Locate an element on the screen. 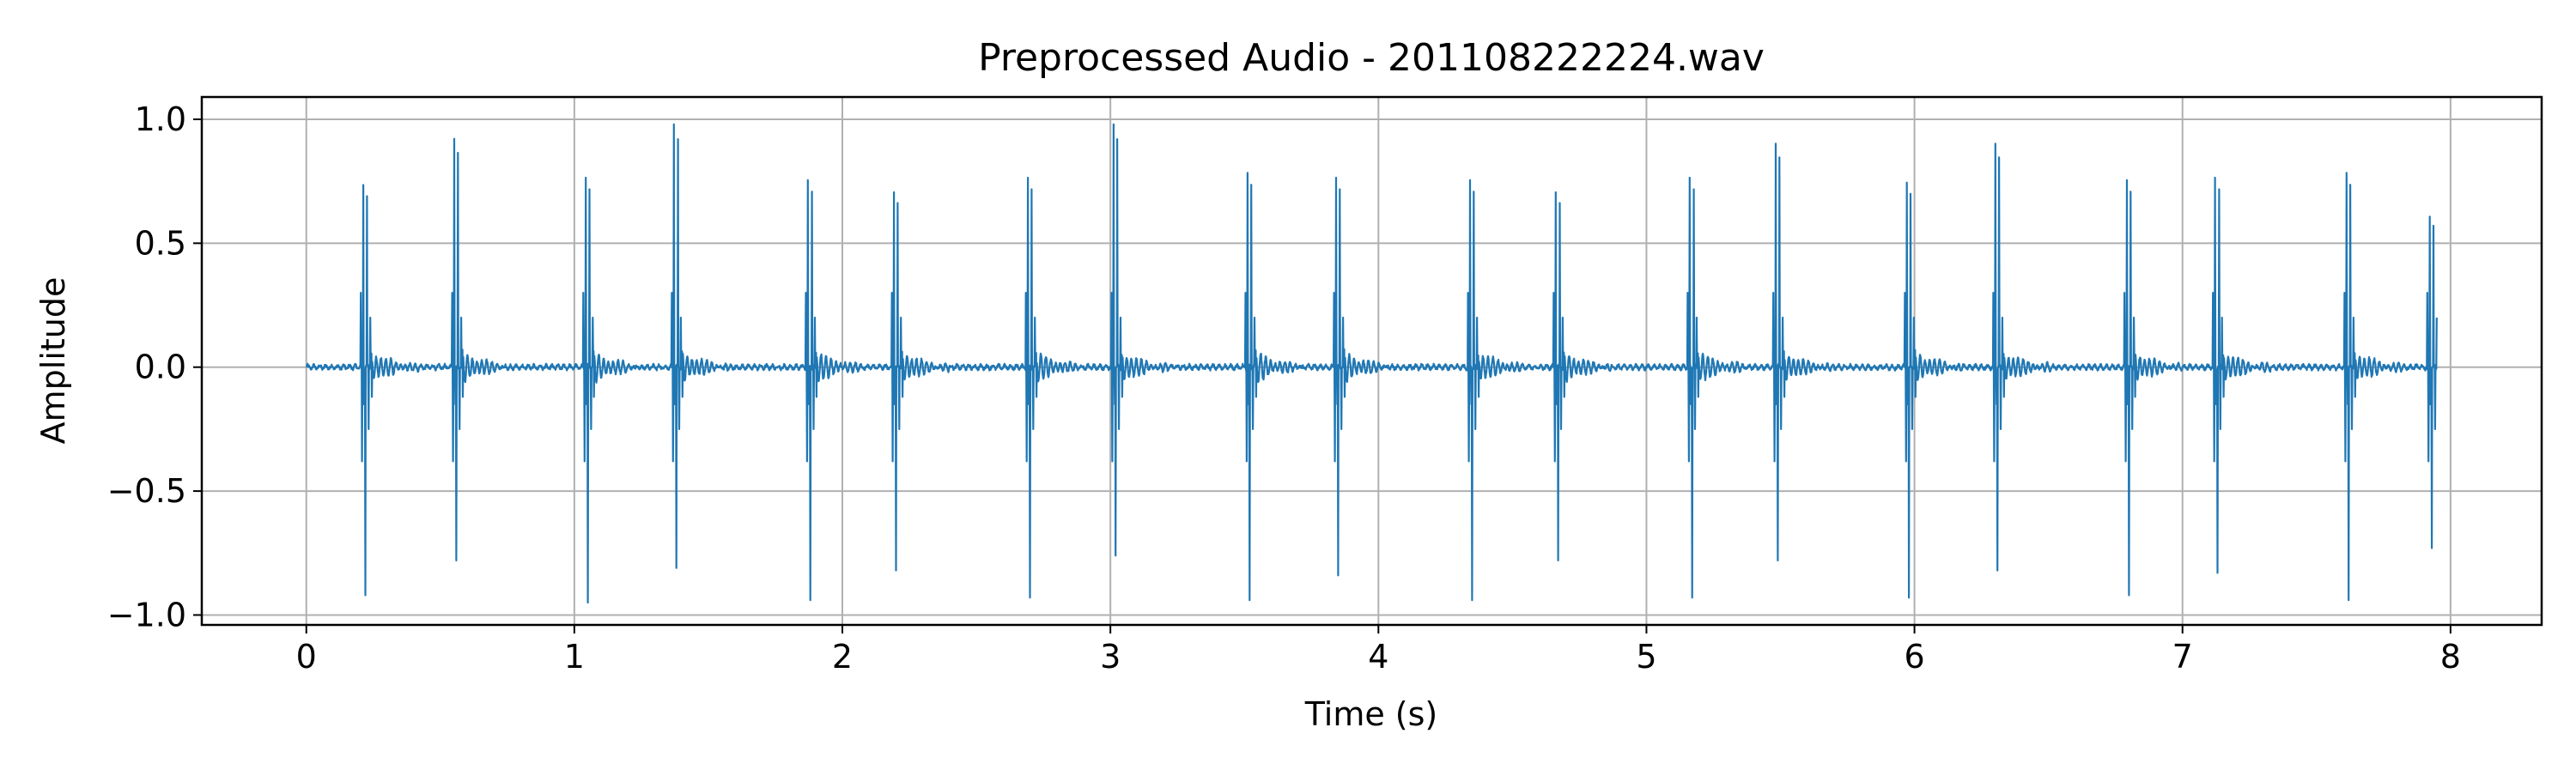 The image size is (2576, 776). y-tick-label: 1.0 is located at coordinates (160, 119).